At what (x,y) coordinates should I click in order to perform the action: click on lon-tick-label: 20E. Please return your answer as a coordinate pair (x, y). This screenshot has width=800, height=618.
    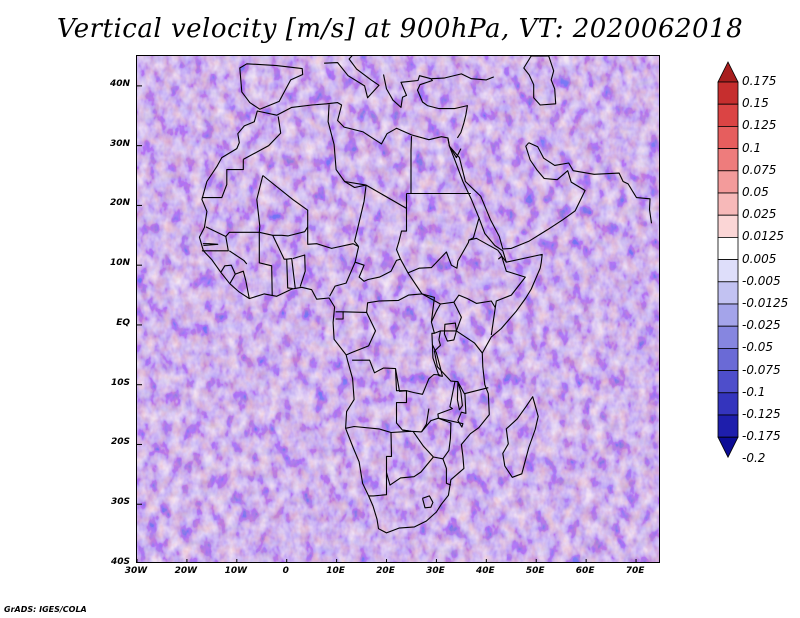
    Looking at the image, I should click on (385, 571).